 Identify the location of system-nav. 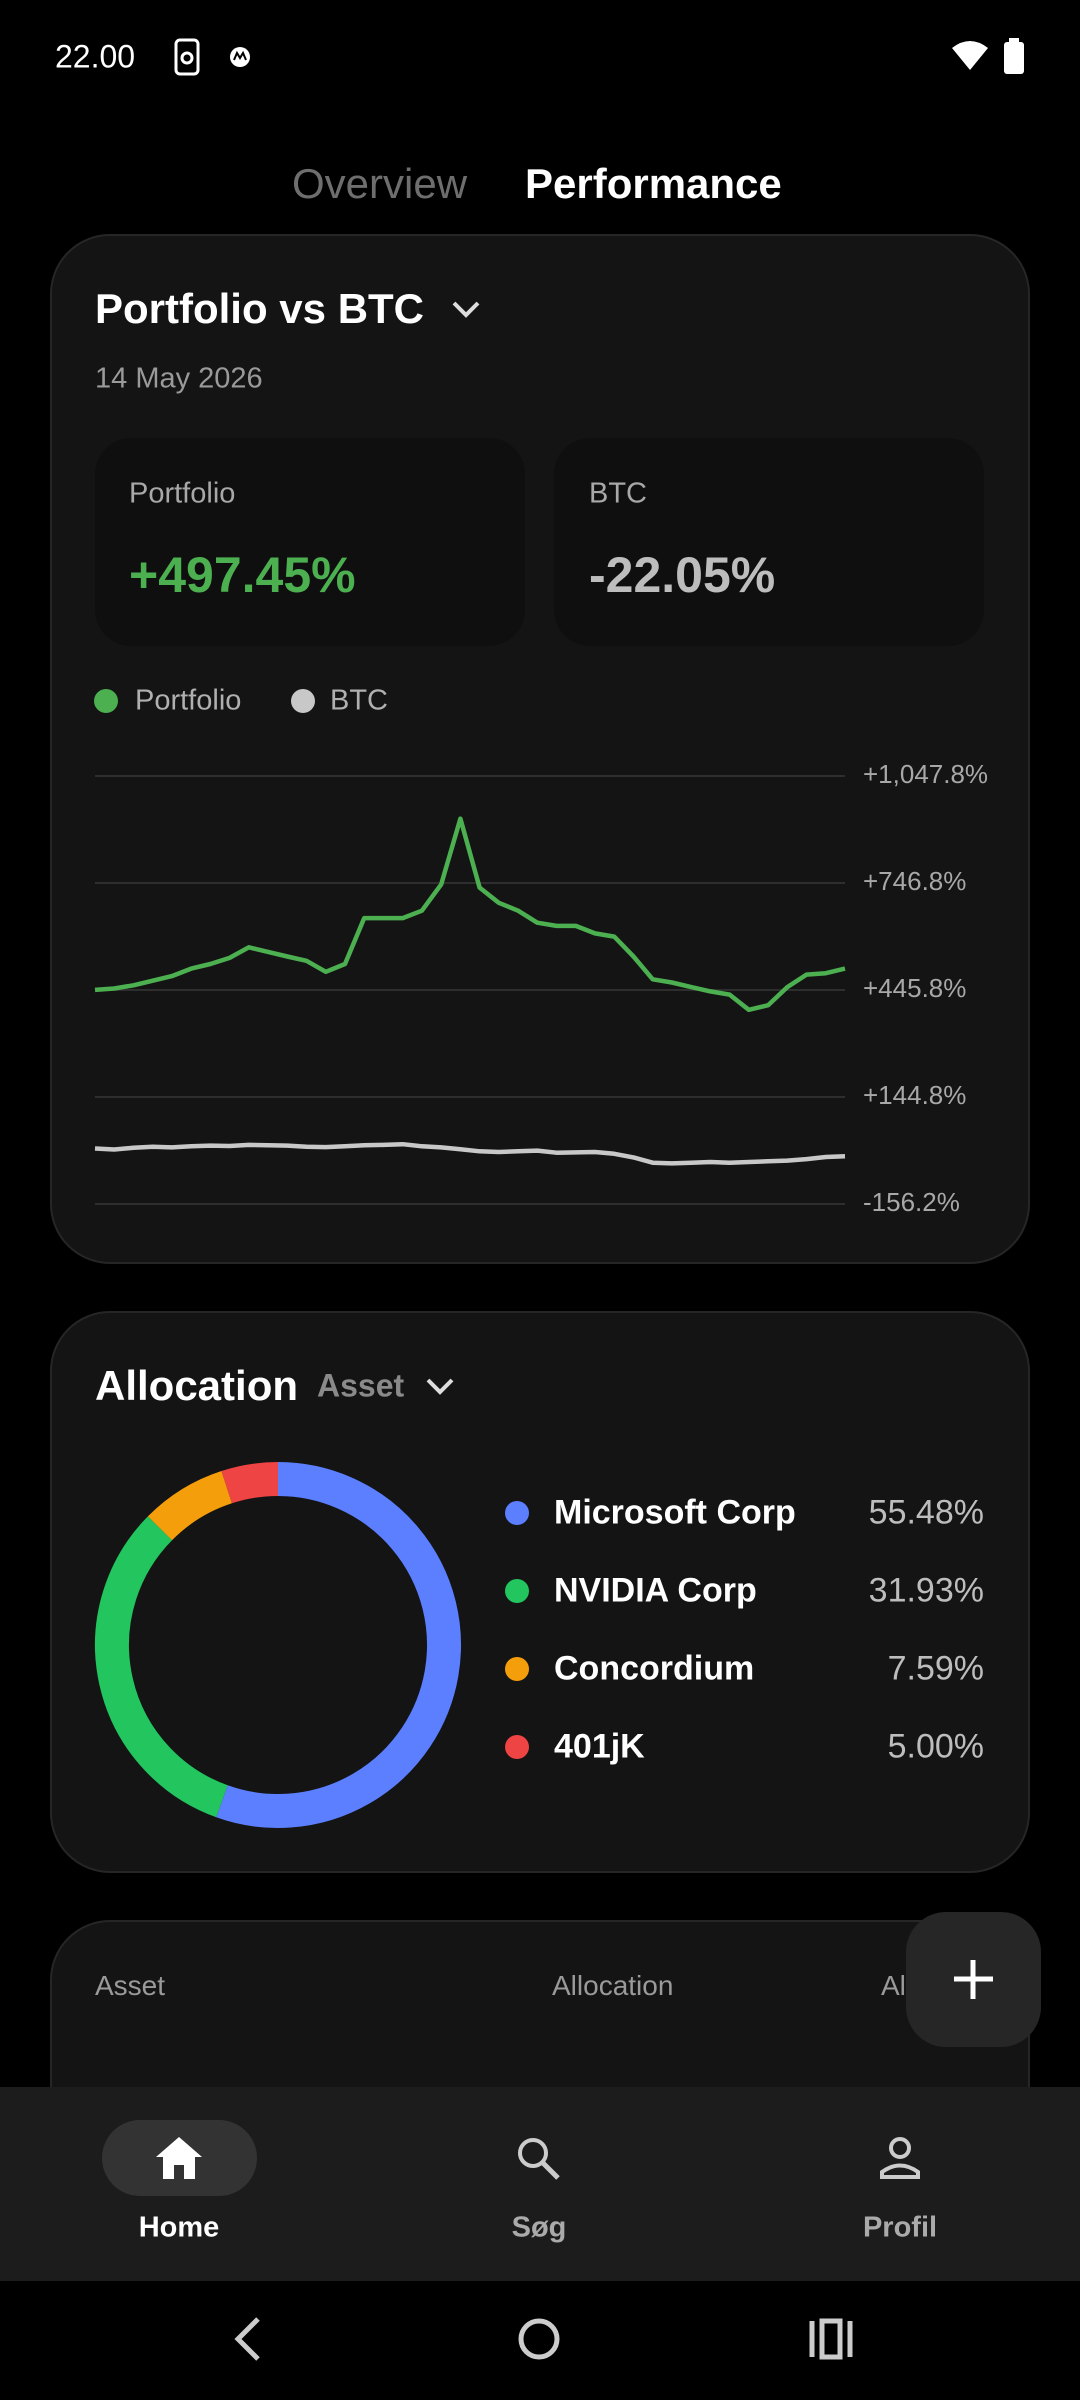
(543, 2339).